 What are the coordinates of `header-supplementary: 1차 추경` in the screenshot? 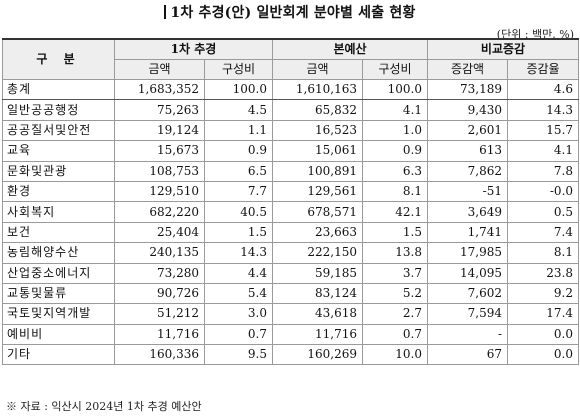 It's located at (193, 49).